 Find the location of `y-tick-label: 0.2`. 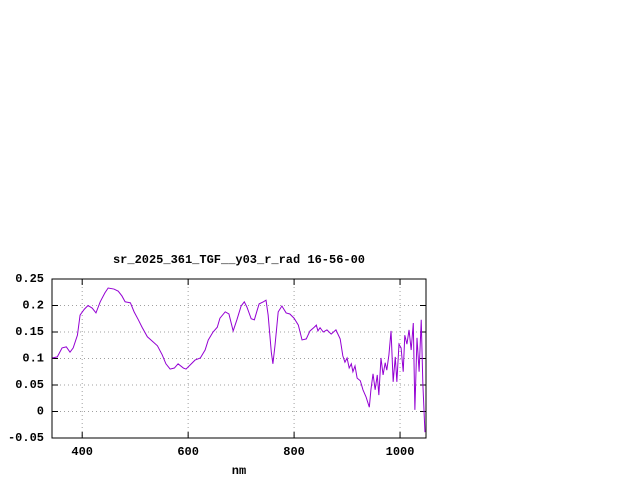

y-tick-label: 0.2 is located at coordinates (33, 306).